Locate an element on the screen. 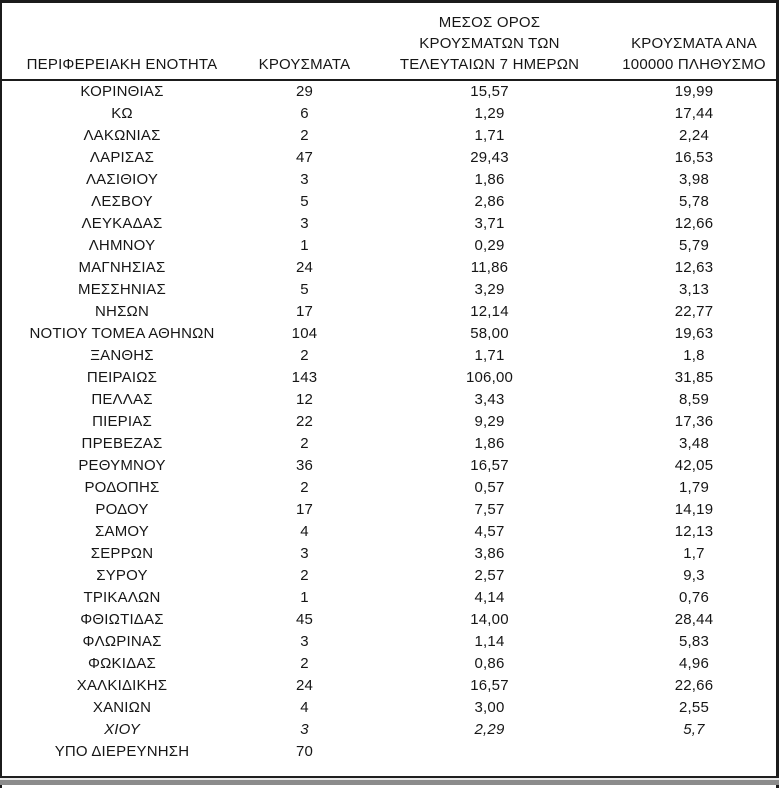 Image resolution: width=779 pixels, height=788 pixels. avg7-cell: 58,00 is located at coordinates (489, 333).